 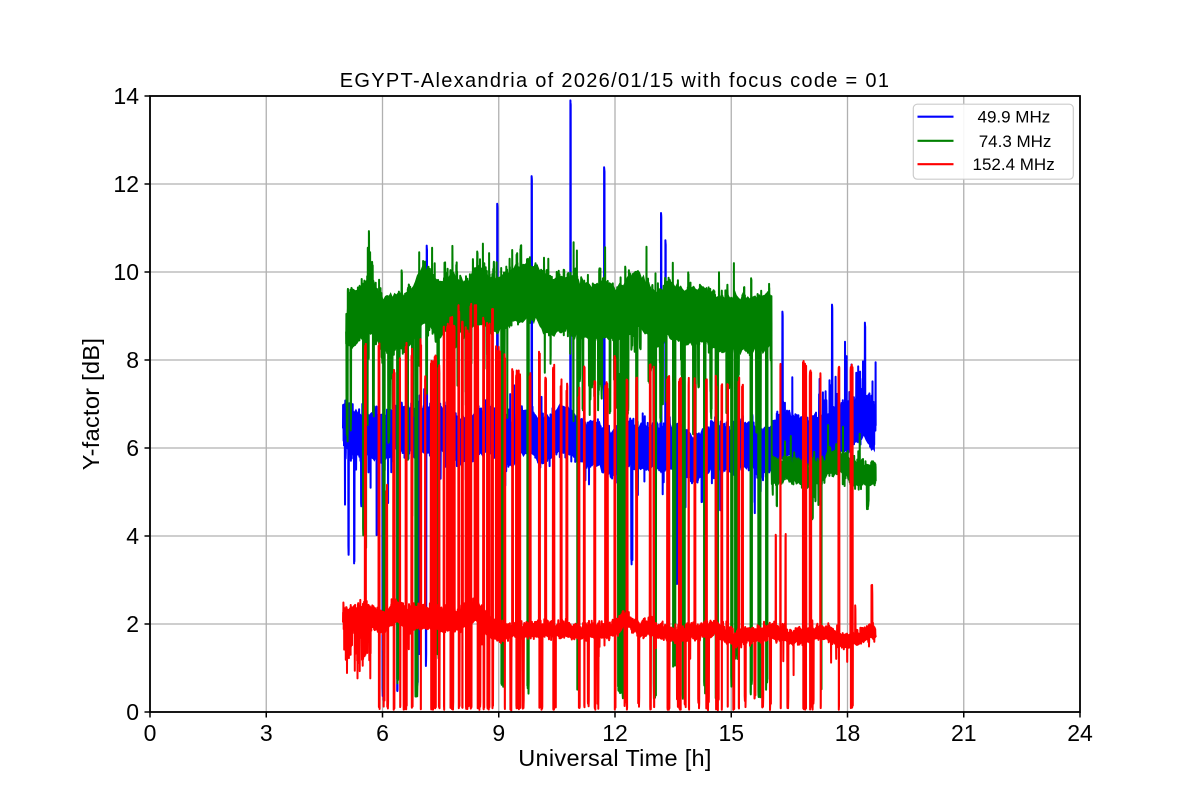 What do you see at coordinates (498, 733) in the screenshot?
I see `svg-text: 9` at bounding box center [498, 733].